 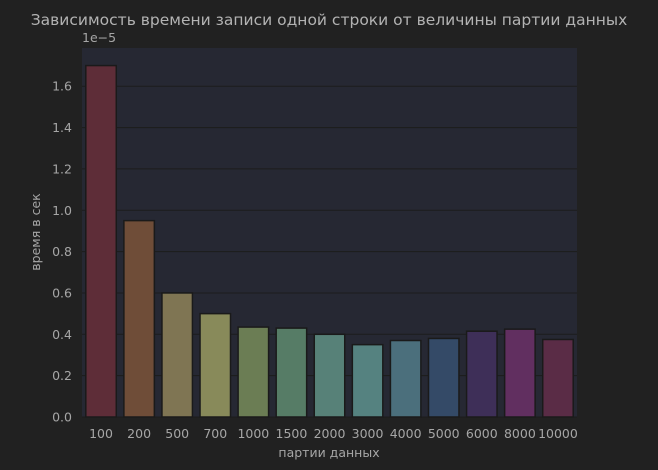 What do you see at coordinates (62, 127) in the screenshot?
I see `y-tick-label: 1.4` at bounding box center [62, 127].